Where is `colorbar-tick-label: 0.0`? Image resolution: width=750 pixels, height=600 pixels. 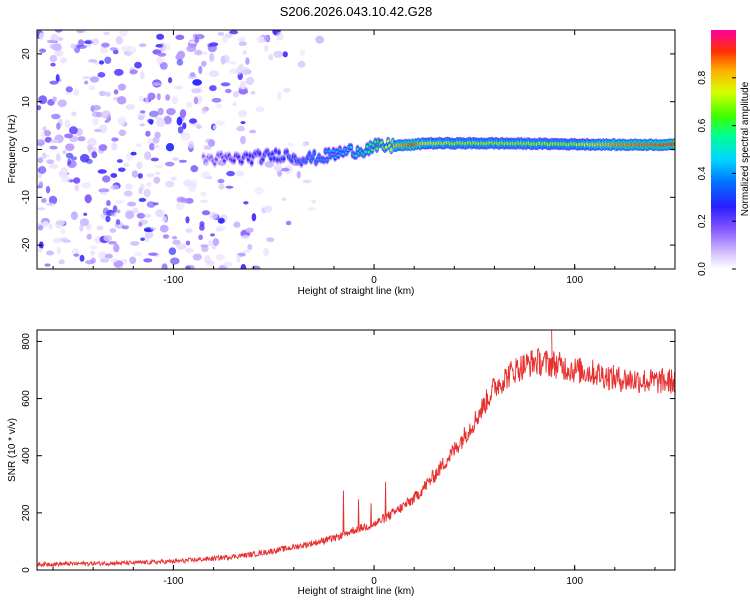
colorbar-tick-label: 0.0 is located at coordinates (702, 269).